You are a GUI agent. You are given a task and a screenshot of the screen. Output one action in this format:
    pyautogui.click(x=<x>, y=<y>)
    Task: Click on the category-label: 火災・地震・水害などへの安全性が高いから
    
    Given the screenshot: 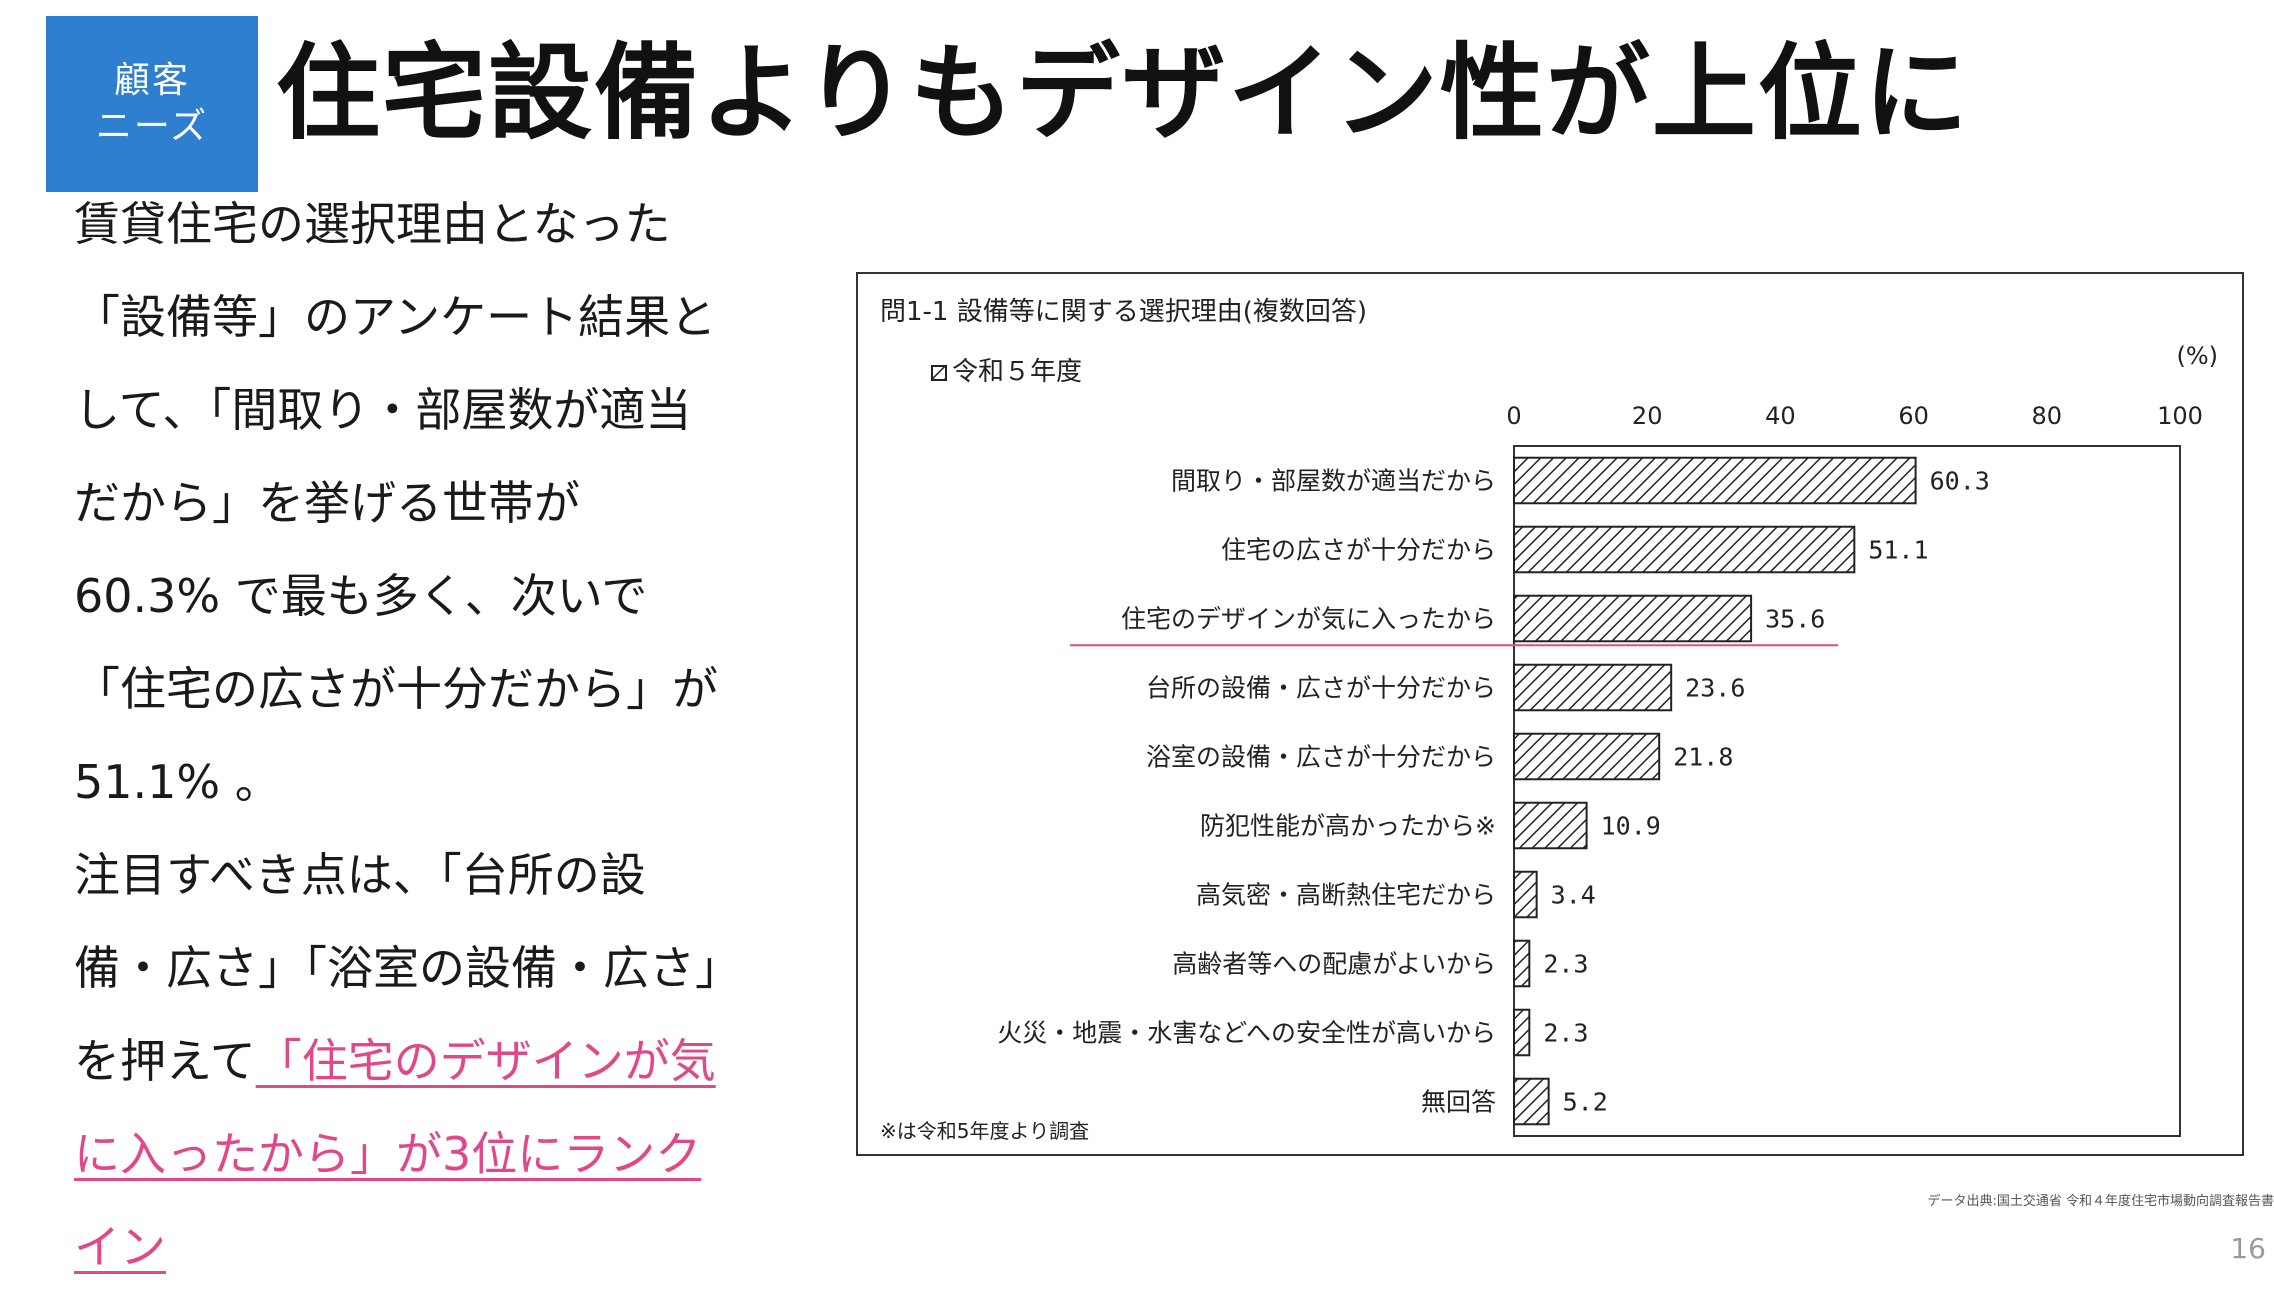 What is the action you would take?
    pyautogui.click(x=1246, y=1033)
    